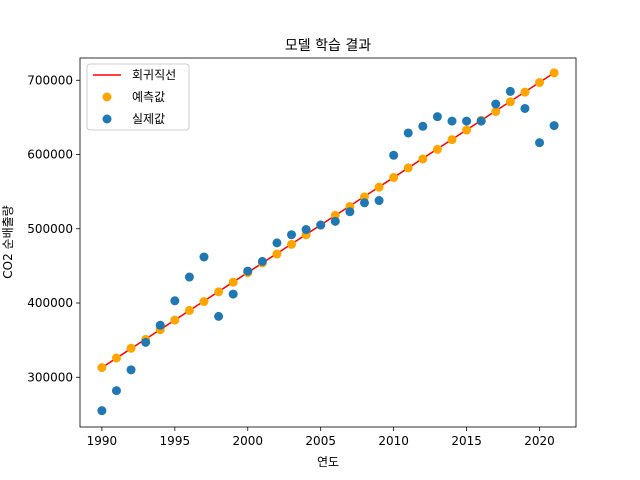 This screenshot has height=480, width=640. I want to click on x-tick-label: 1990, so click(102, 441).